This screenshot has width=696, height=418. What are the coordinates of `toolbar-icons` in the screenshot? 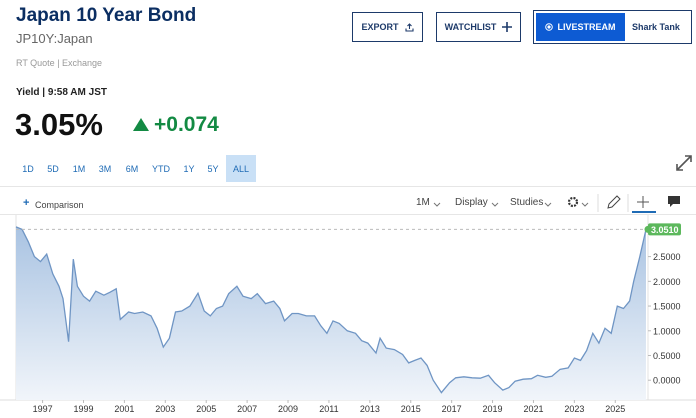 It's located at (556, 203).